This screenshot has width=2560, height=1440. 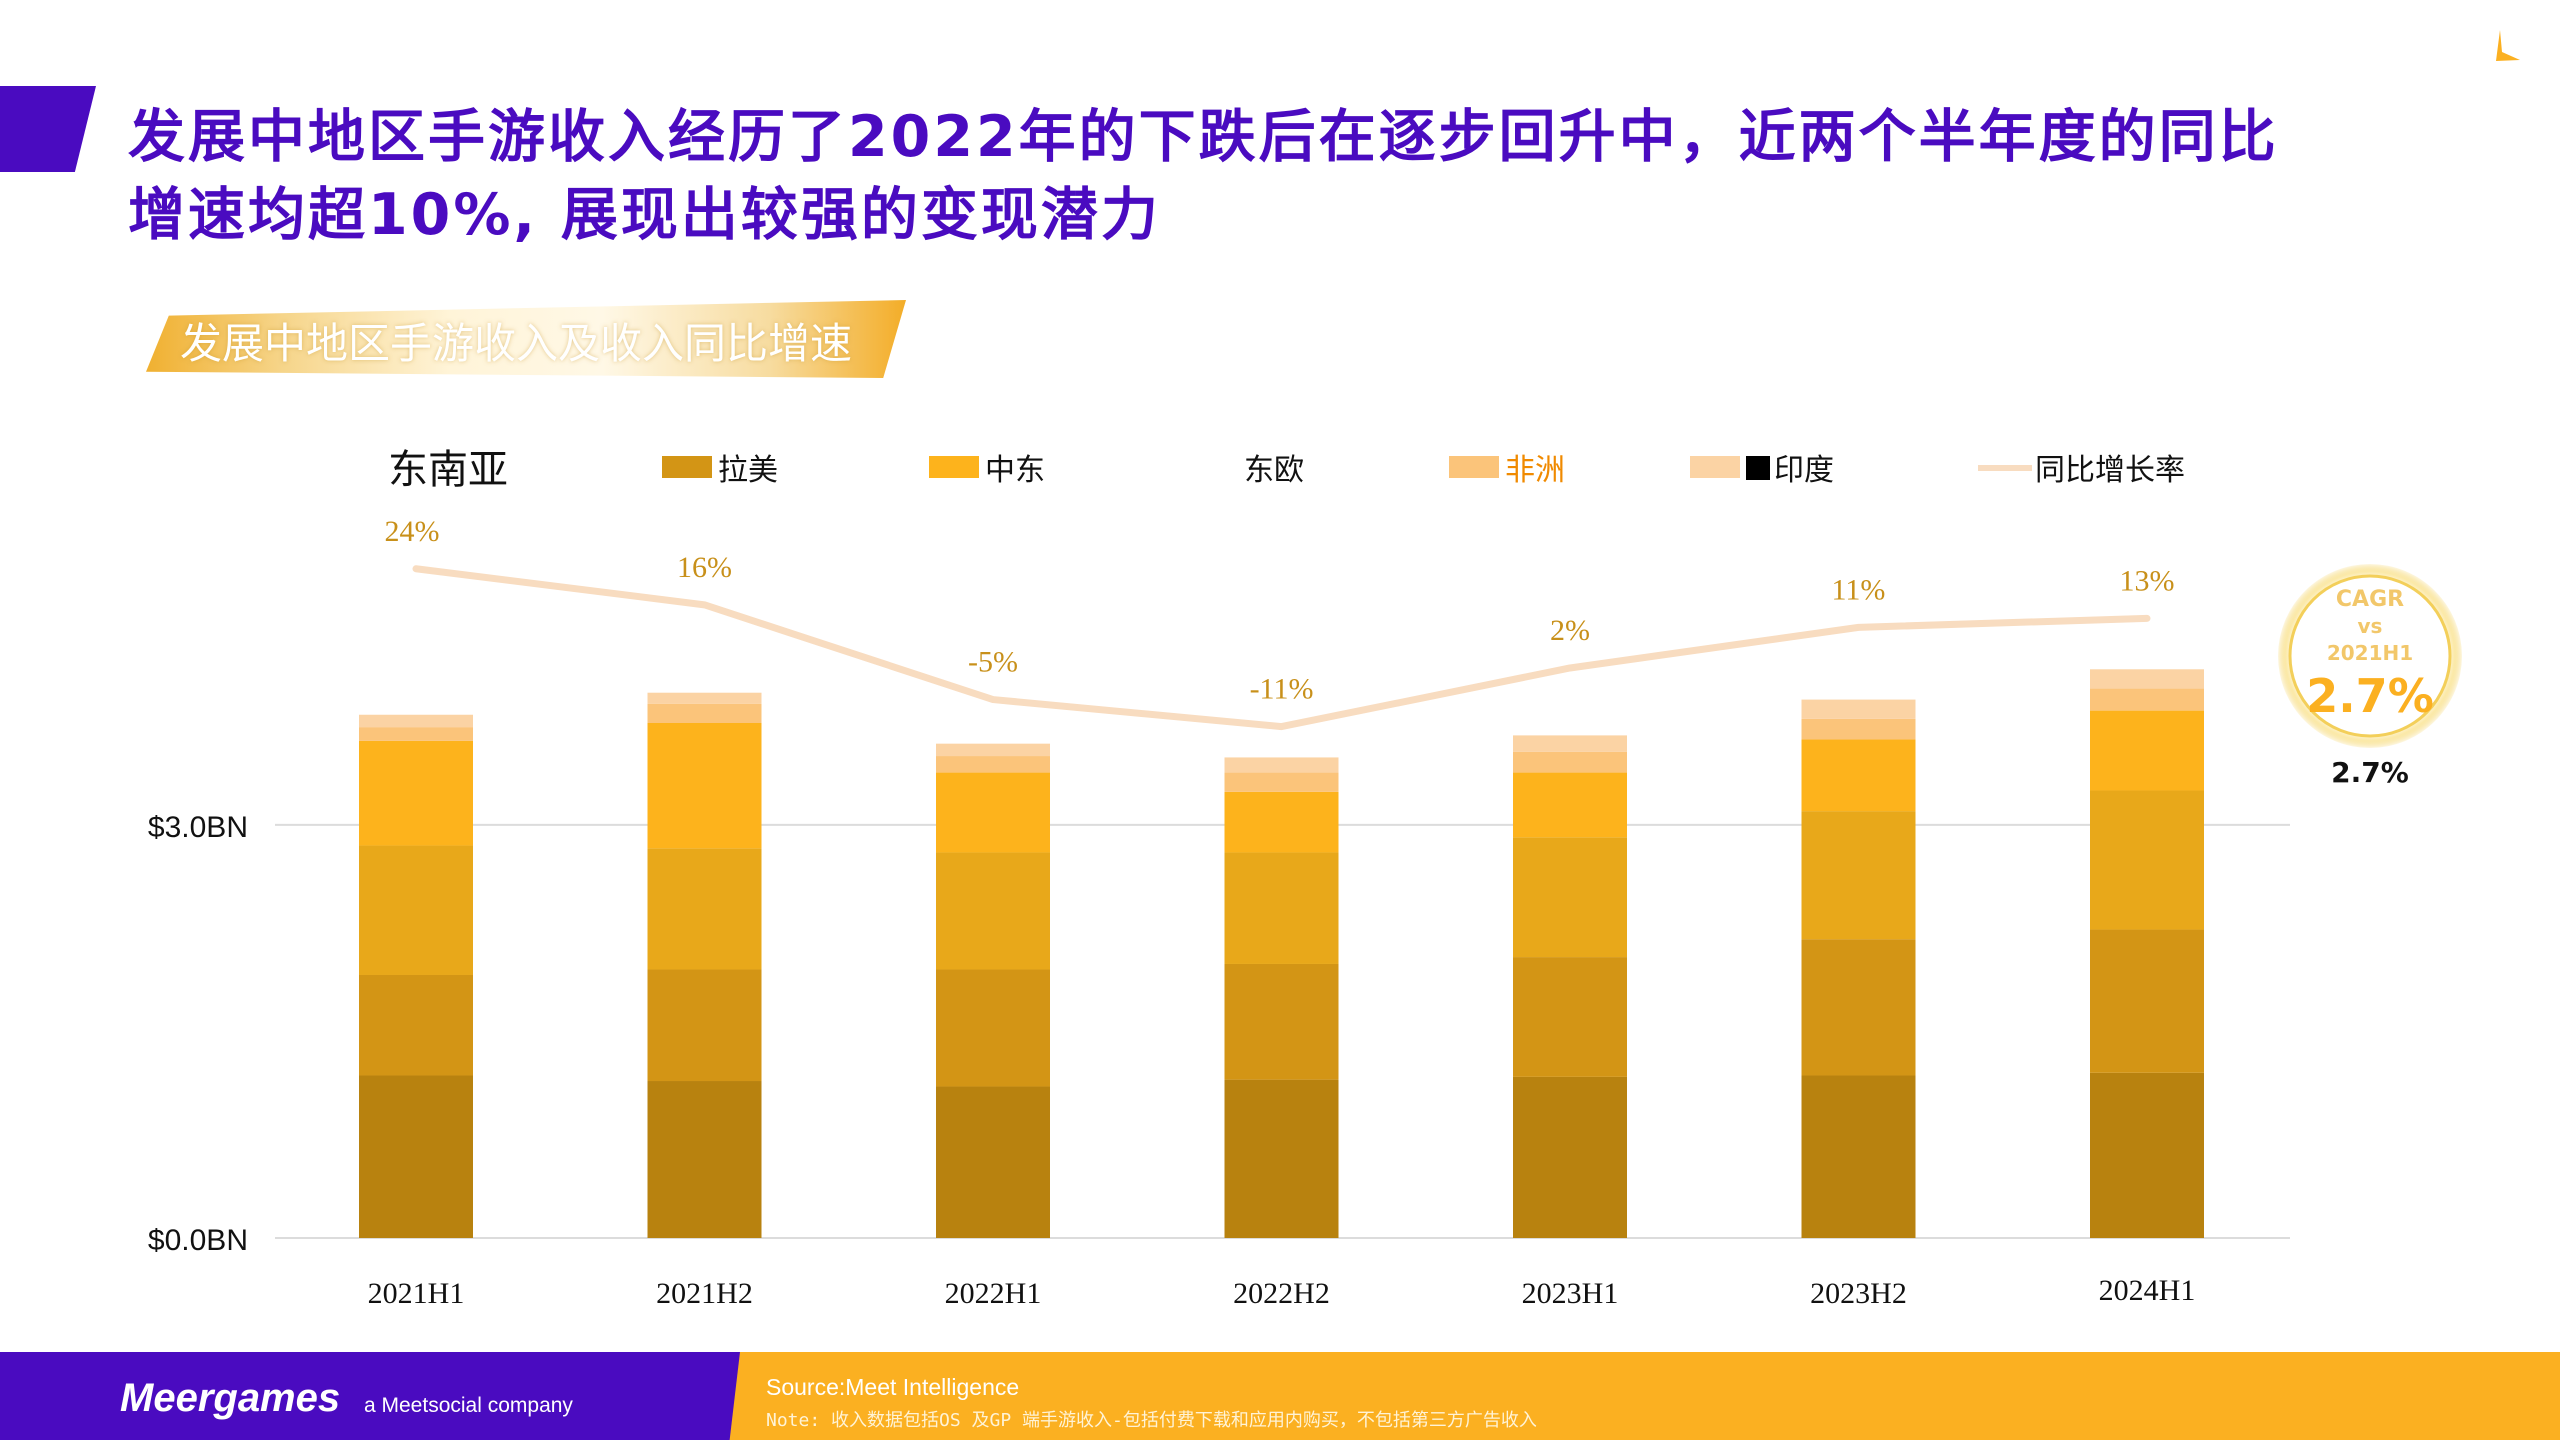 I want to click on legend-item: 东欧, so click(x=1274, y=470).